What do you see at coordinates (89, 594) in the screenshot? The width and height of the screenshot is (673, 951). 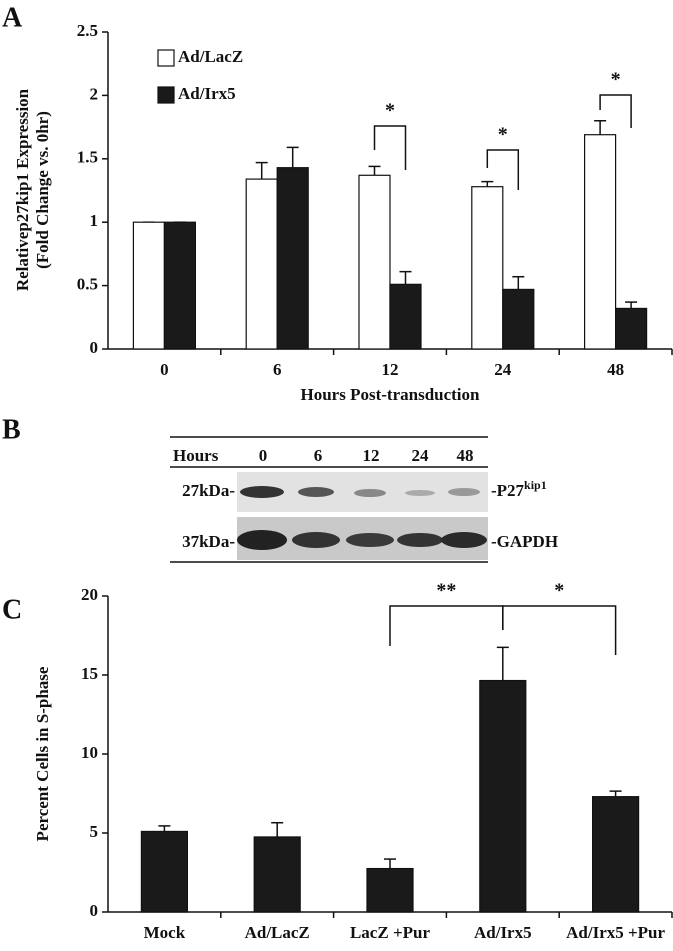 I see `y-tick-label: 20` at bounding box center [89, 594].